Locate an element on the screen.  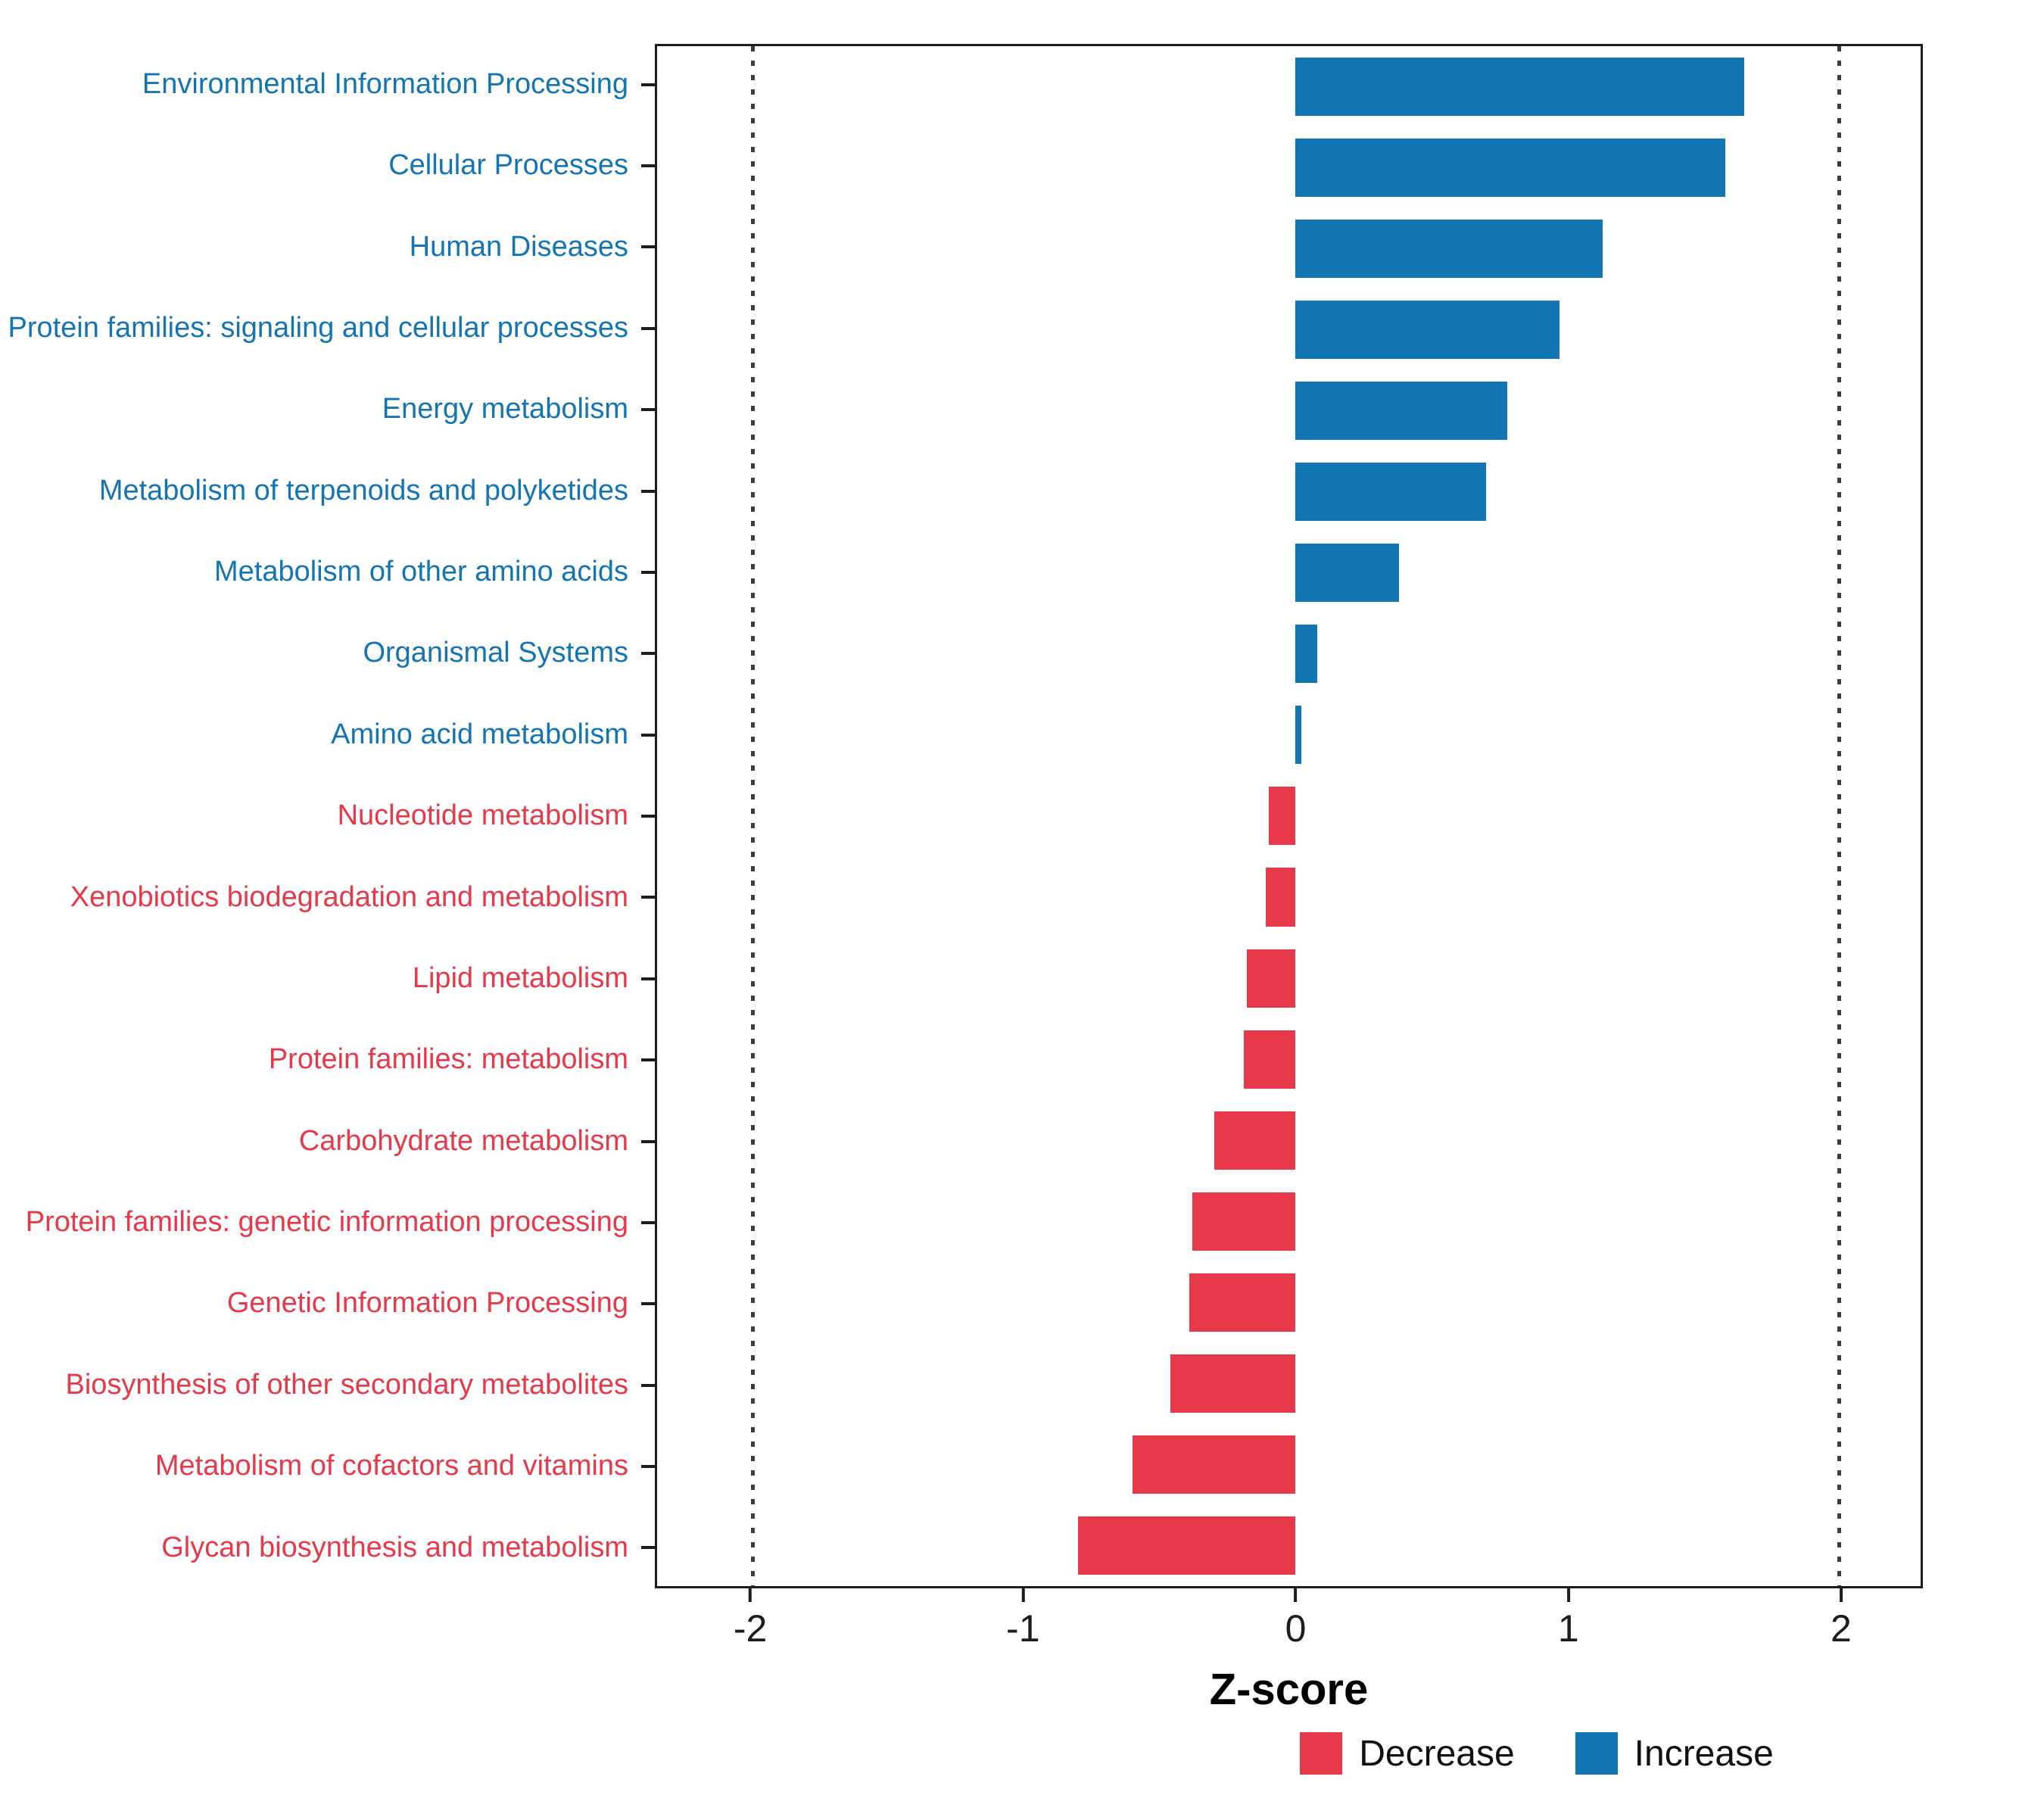
category-label: Amino acid metabolism is located at coordinates (320, 734).